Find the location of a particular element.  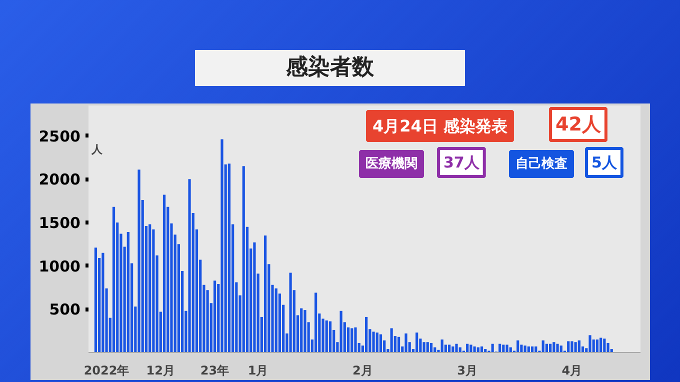

annotation: 自己検査 is located at coordinates (542, 164).